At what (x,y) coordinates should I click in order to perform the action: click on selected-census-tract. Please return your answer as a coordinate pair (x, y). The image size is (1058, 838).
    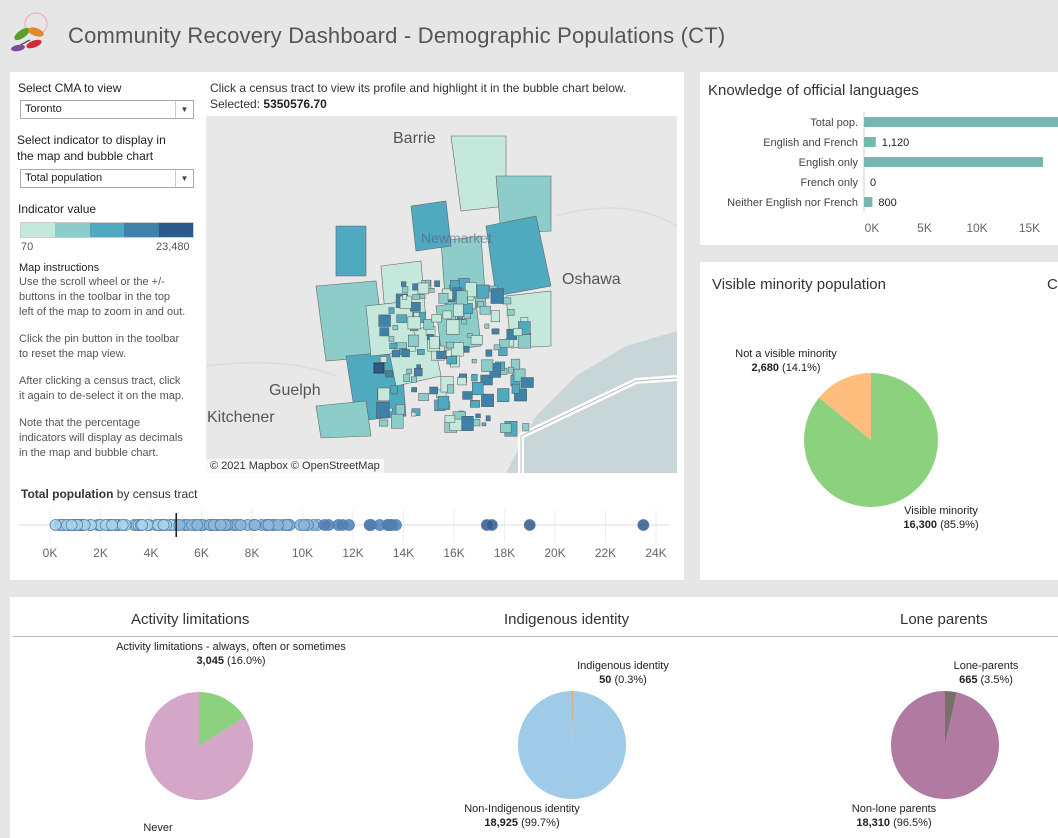
    Looking at the image, I should click on (379, 368).